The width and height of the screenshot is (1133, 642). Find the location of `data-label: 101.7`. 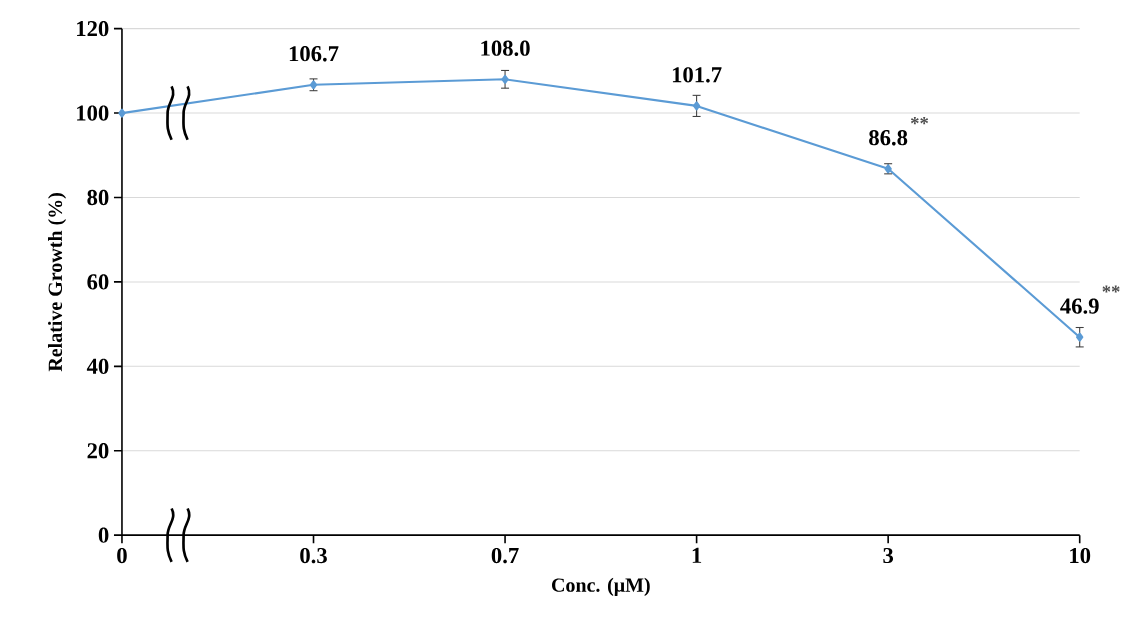

data-label: 101.7 is located at coordinates (697, 75).